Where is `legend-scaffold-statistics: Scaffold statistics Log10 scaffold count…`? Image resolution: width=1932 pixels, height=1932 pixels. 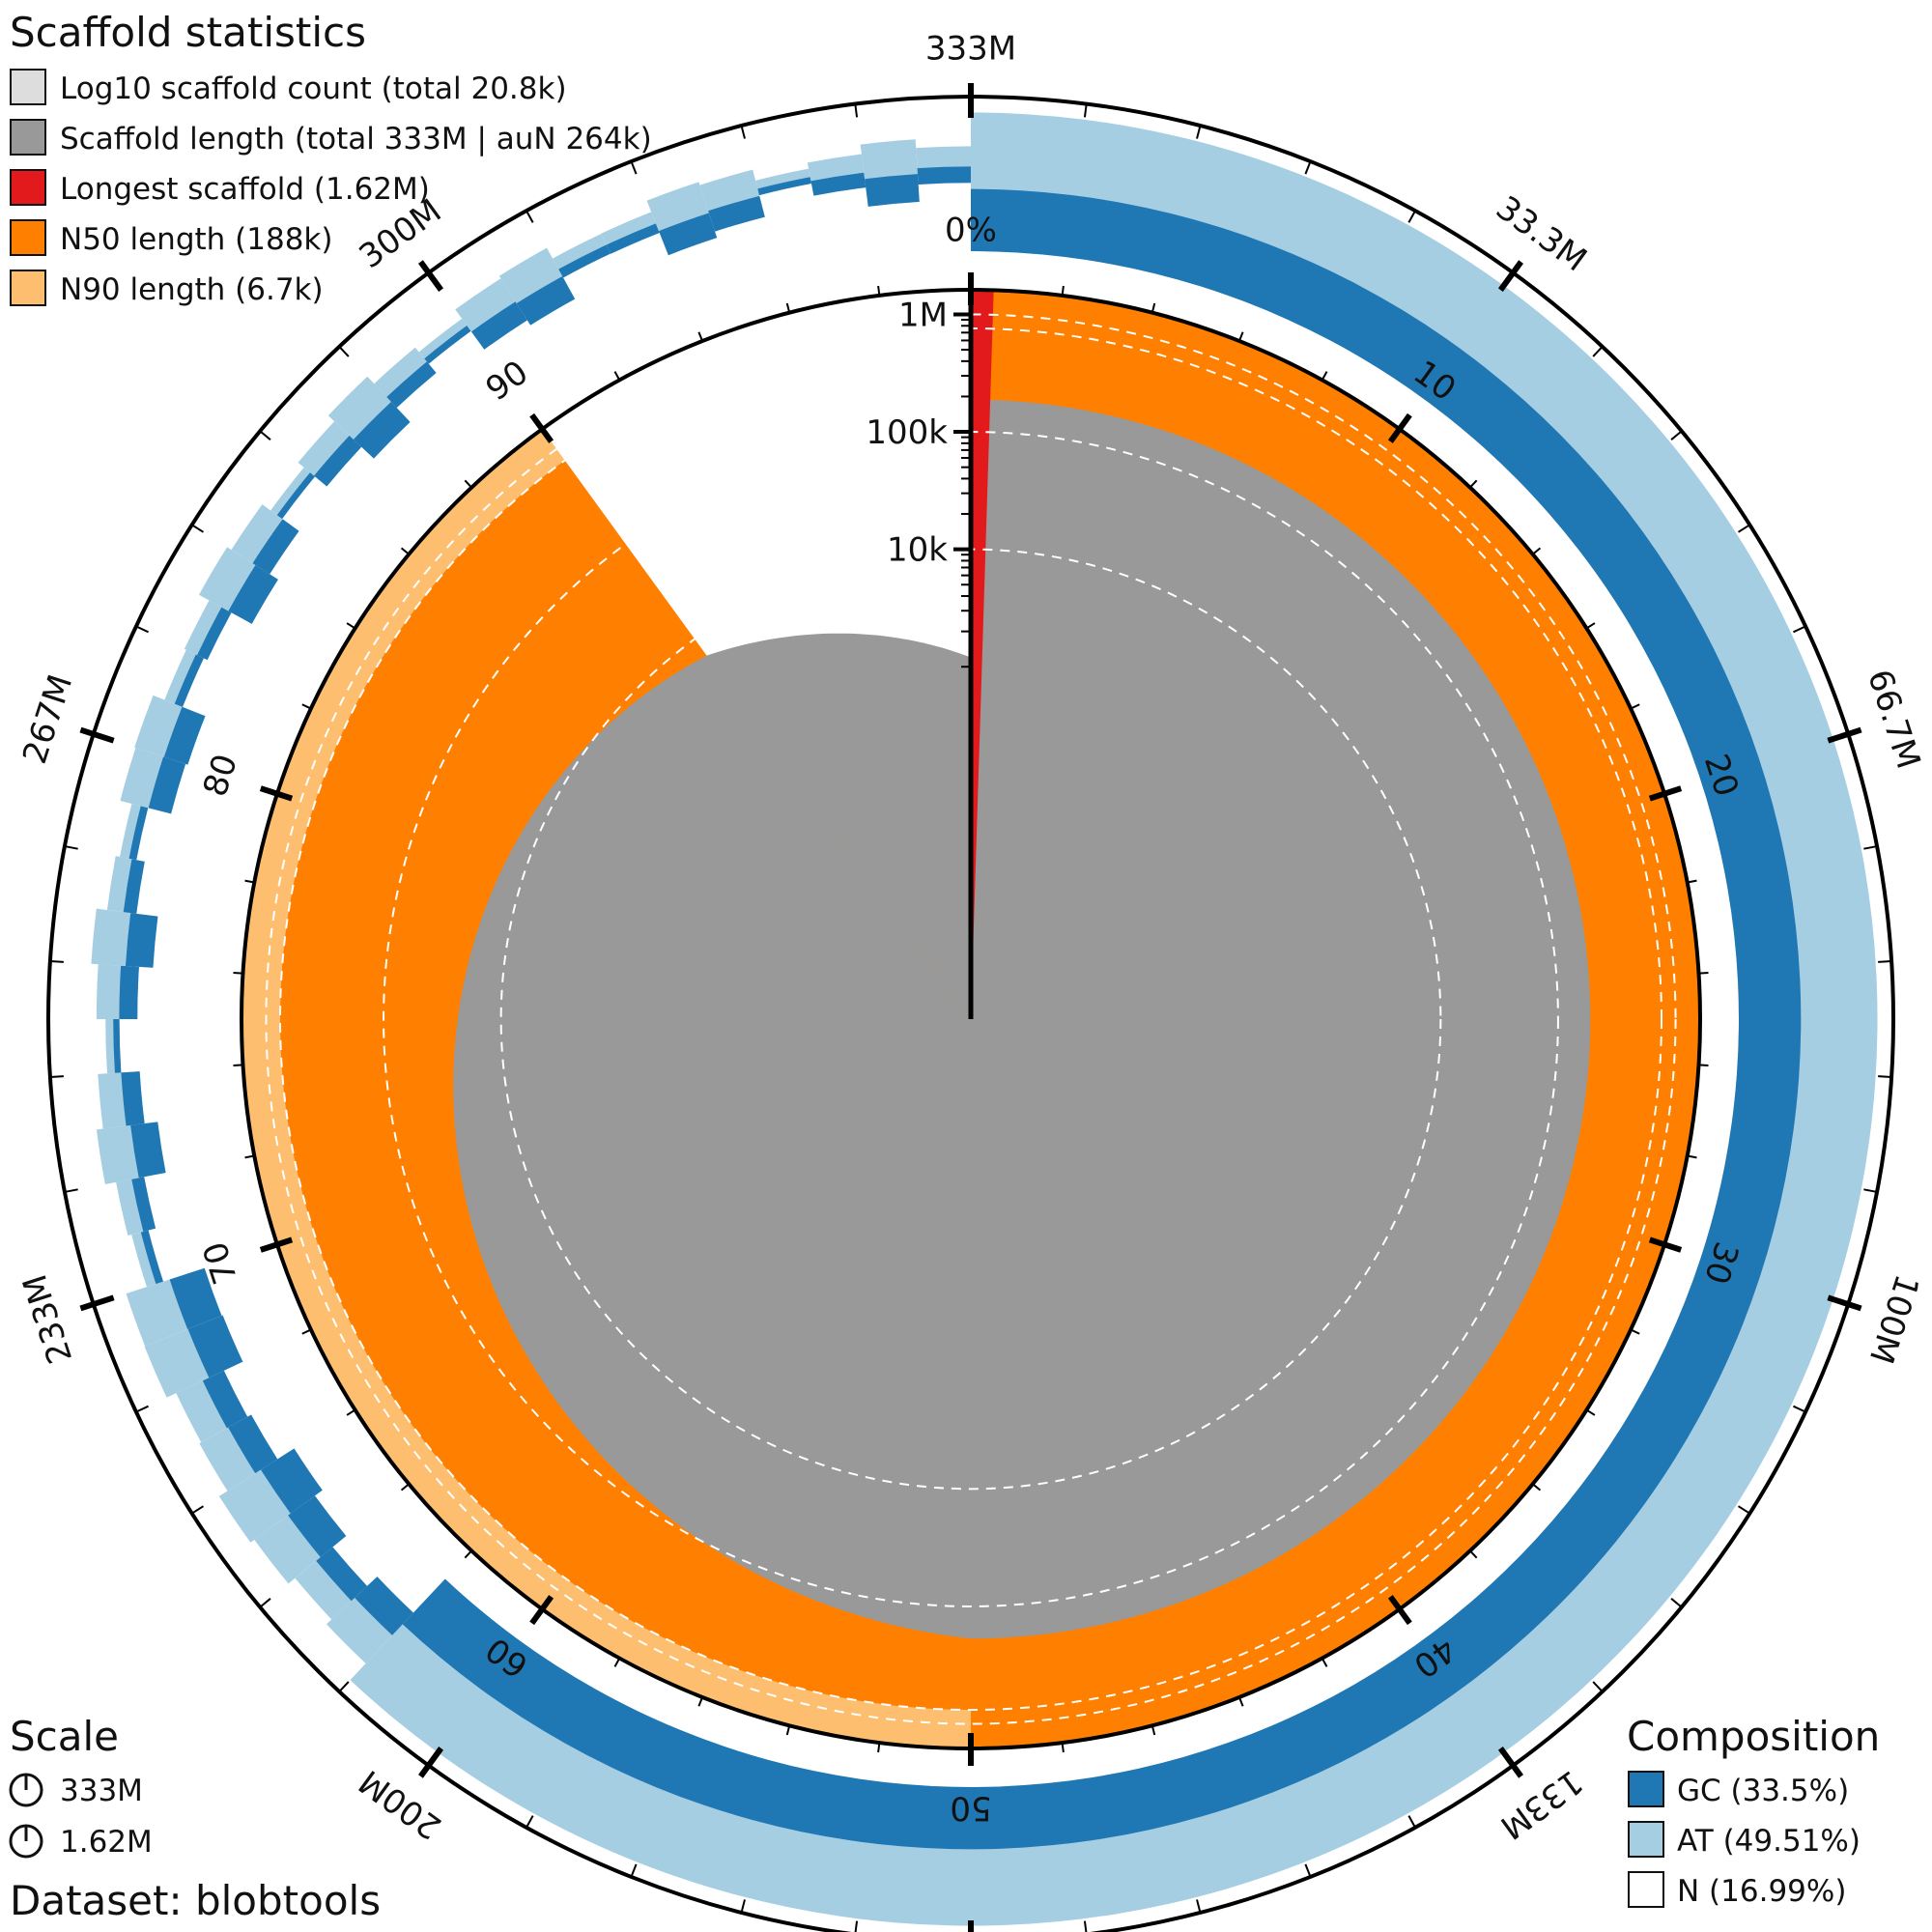
legend-scaffold-statistics: Scaffold statistics Log10 scaffold count… is located at coordinates (331, 158).